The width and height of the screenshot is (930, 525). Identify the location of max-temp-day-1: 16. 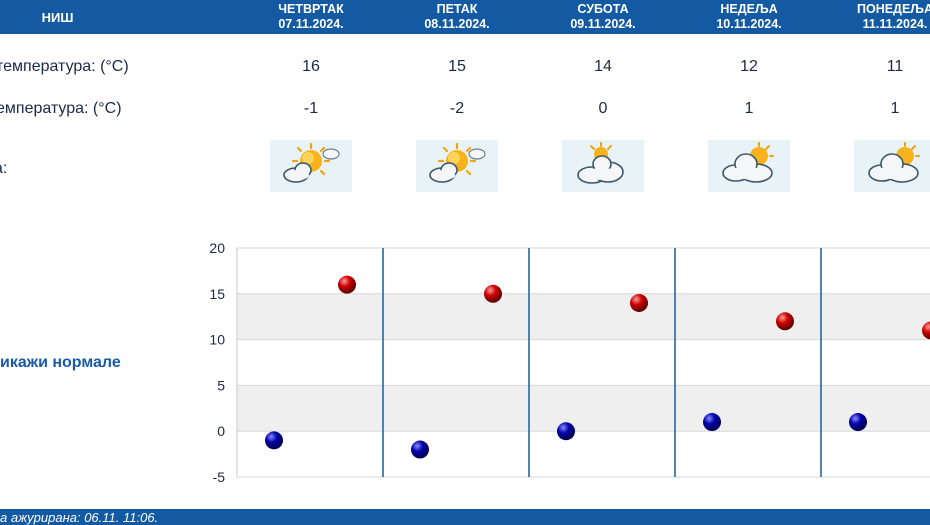
(311, 66).